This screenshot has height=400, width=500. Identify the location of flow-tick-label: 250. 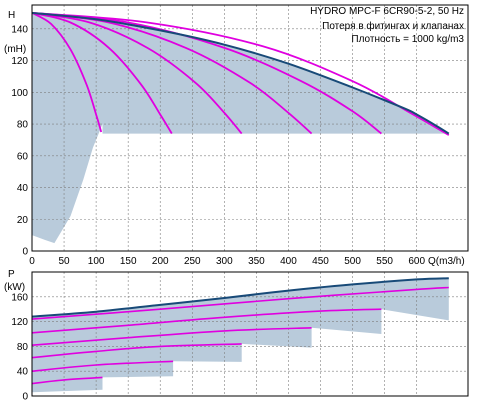
(192, 261).